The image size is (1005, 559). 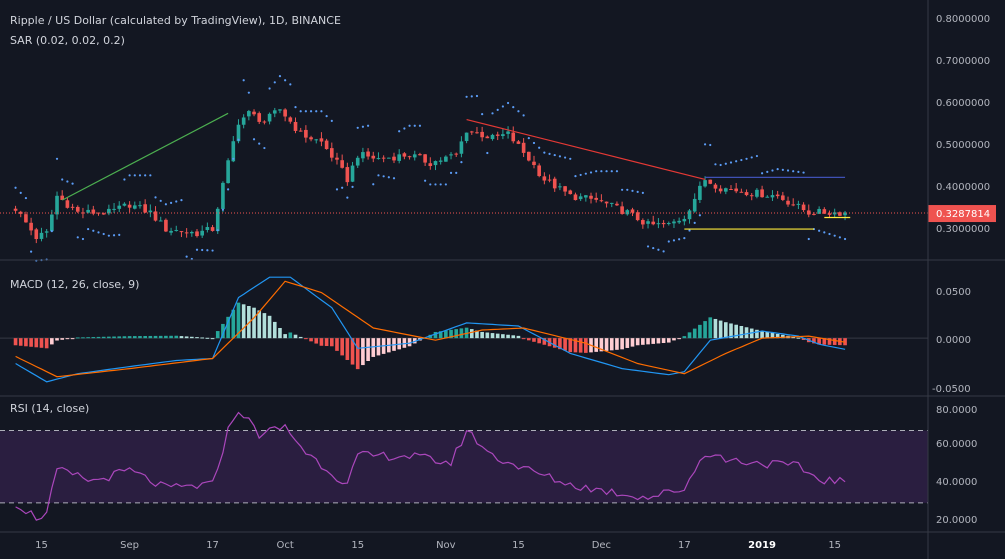 What do you see at coordinates (446, 545) in the screenshot?
I see `x-tick-label: Nov` at bounding box center [446, 545].